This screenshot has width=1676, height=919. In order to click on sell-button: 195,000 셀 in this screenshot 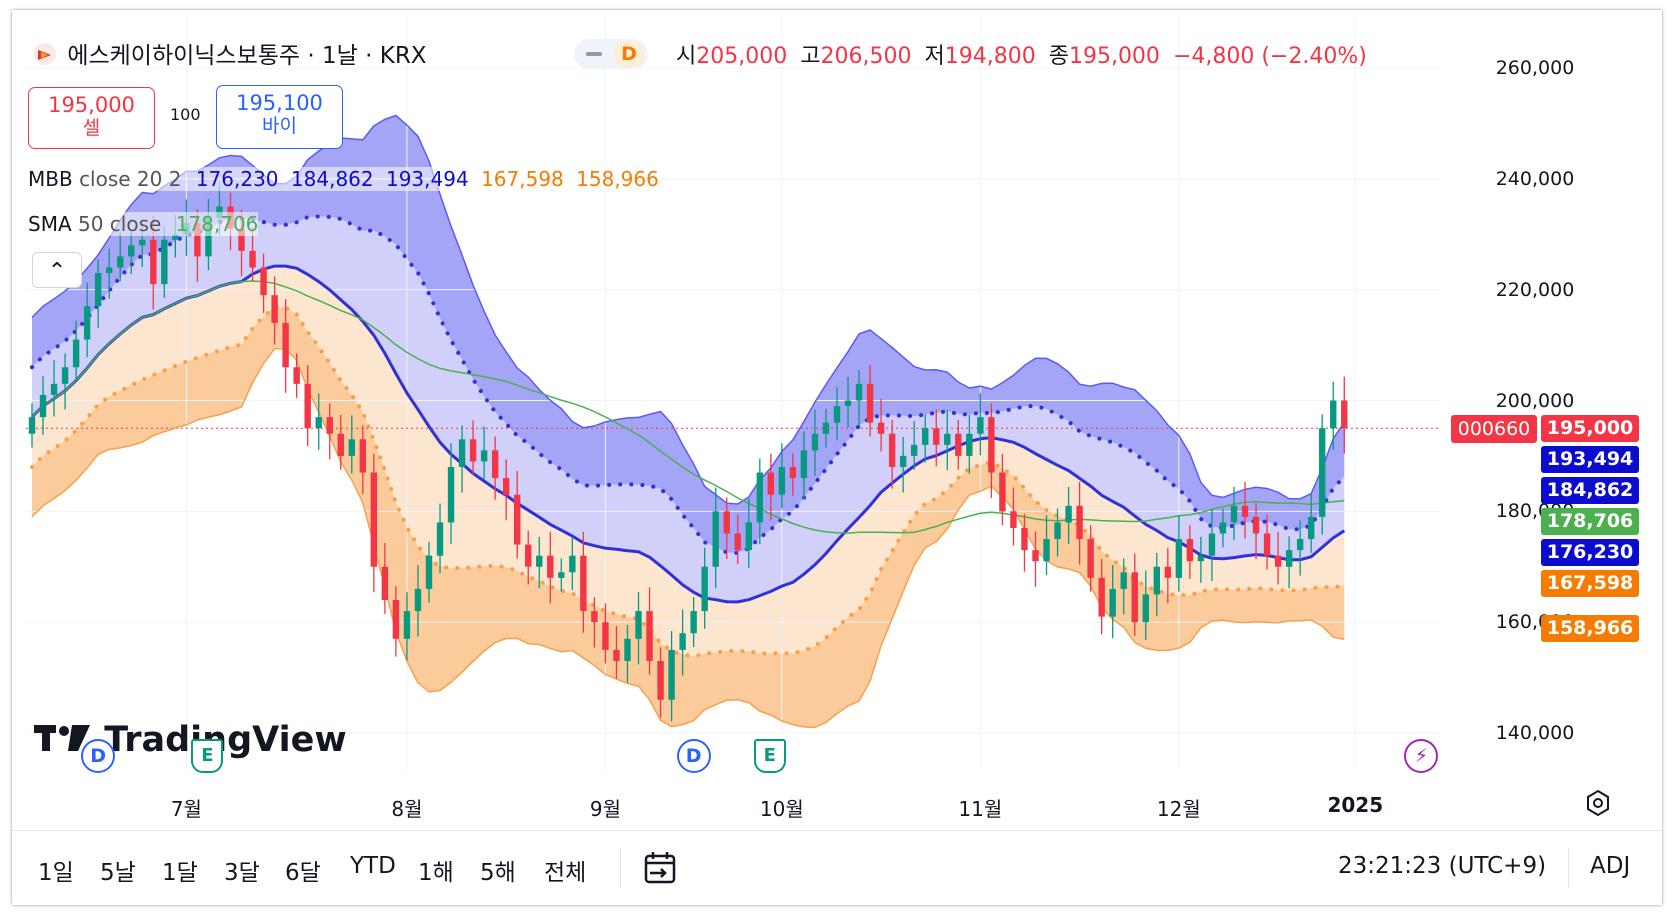, I will do `click(91, 118)`.